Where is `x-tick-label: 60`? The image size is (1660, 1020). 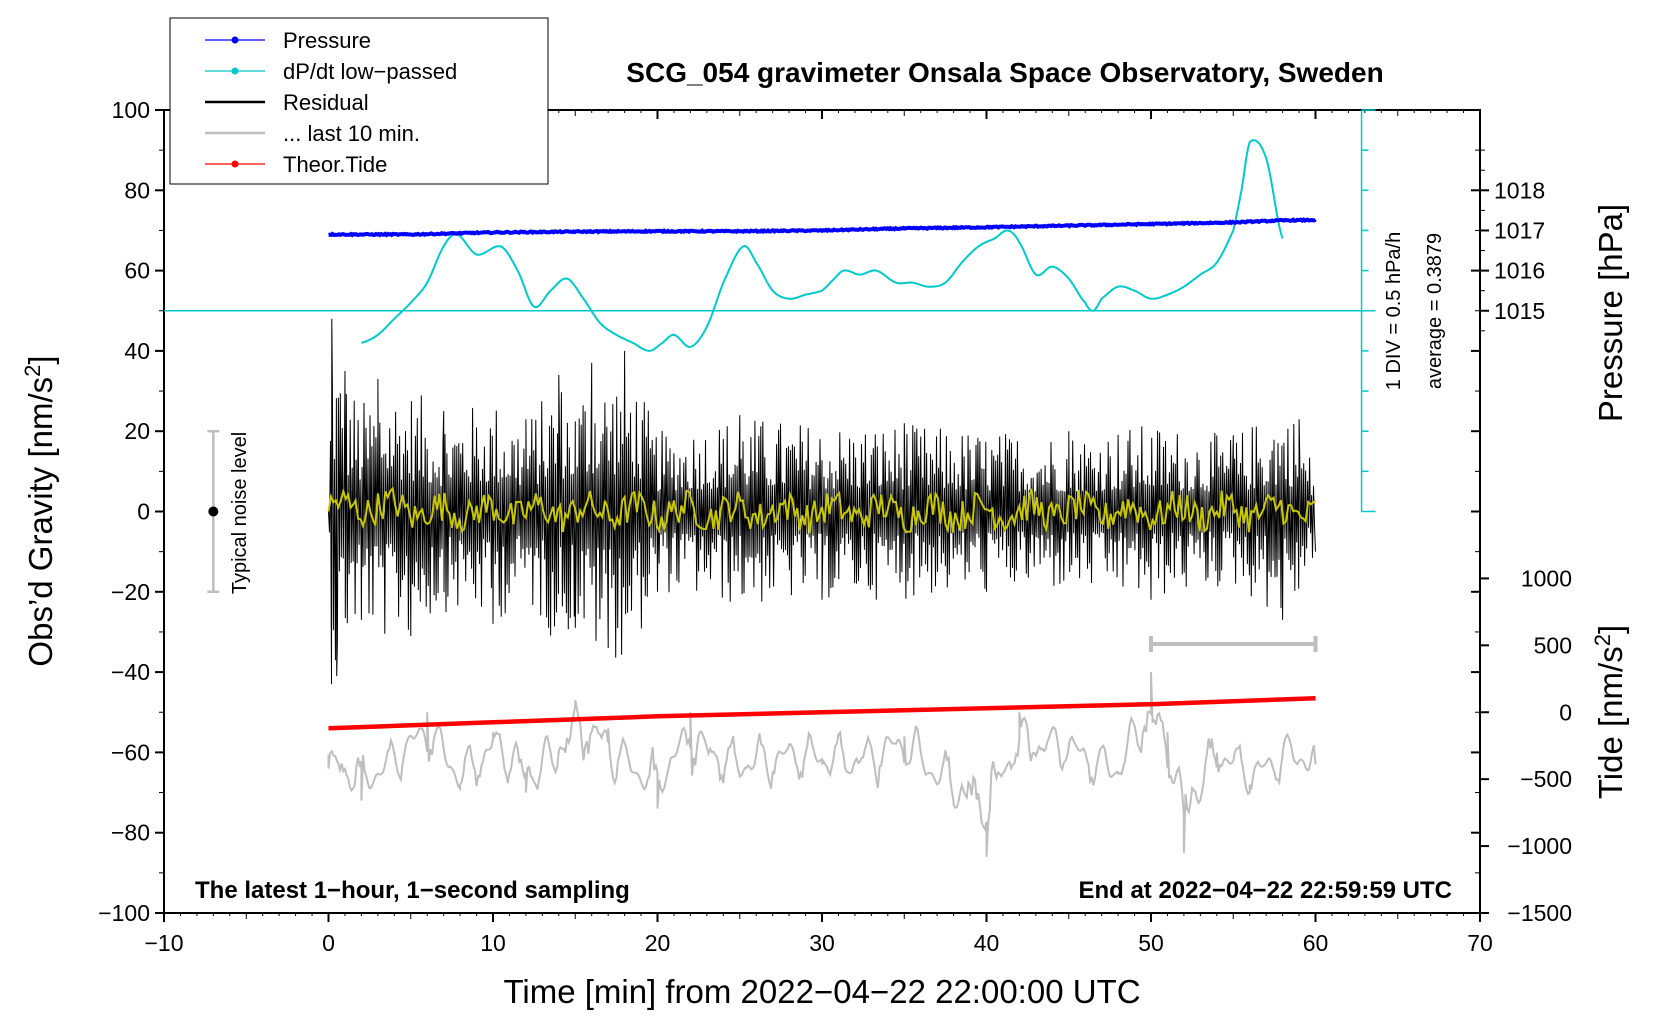 x-tick-label: 60 is located at coordinates (1316, 943).